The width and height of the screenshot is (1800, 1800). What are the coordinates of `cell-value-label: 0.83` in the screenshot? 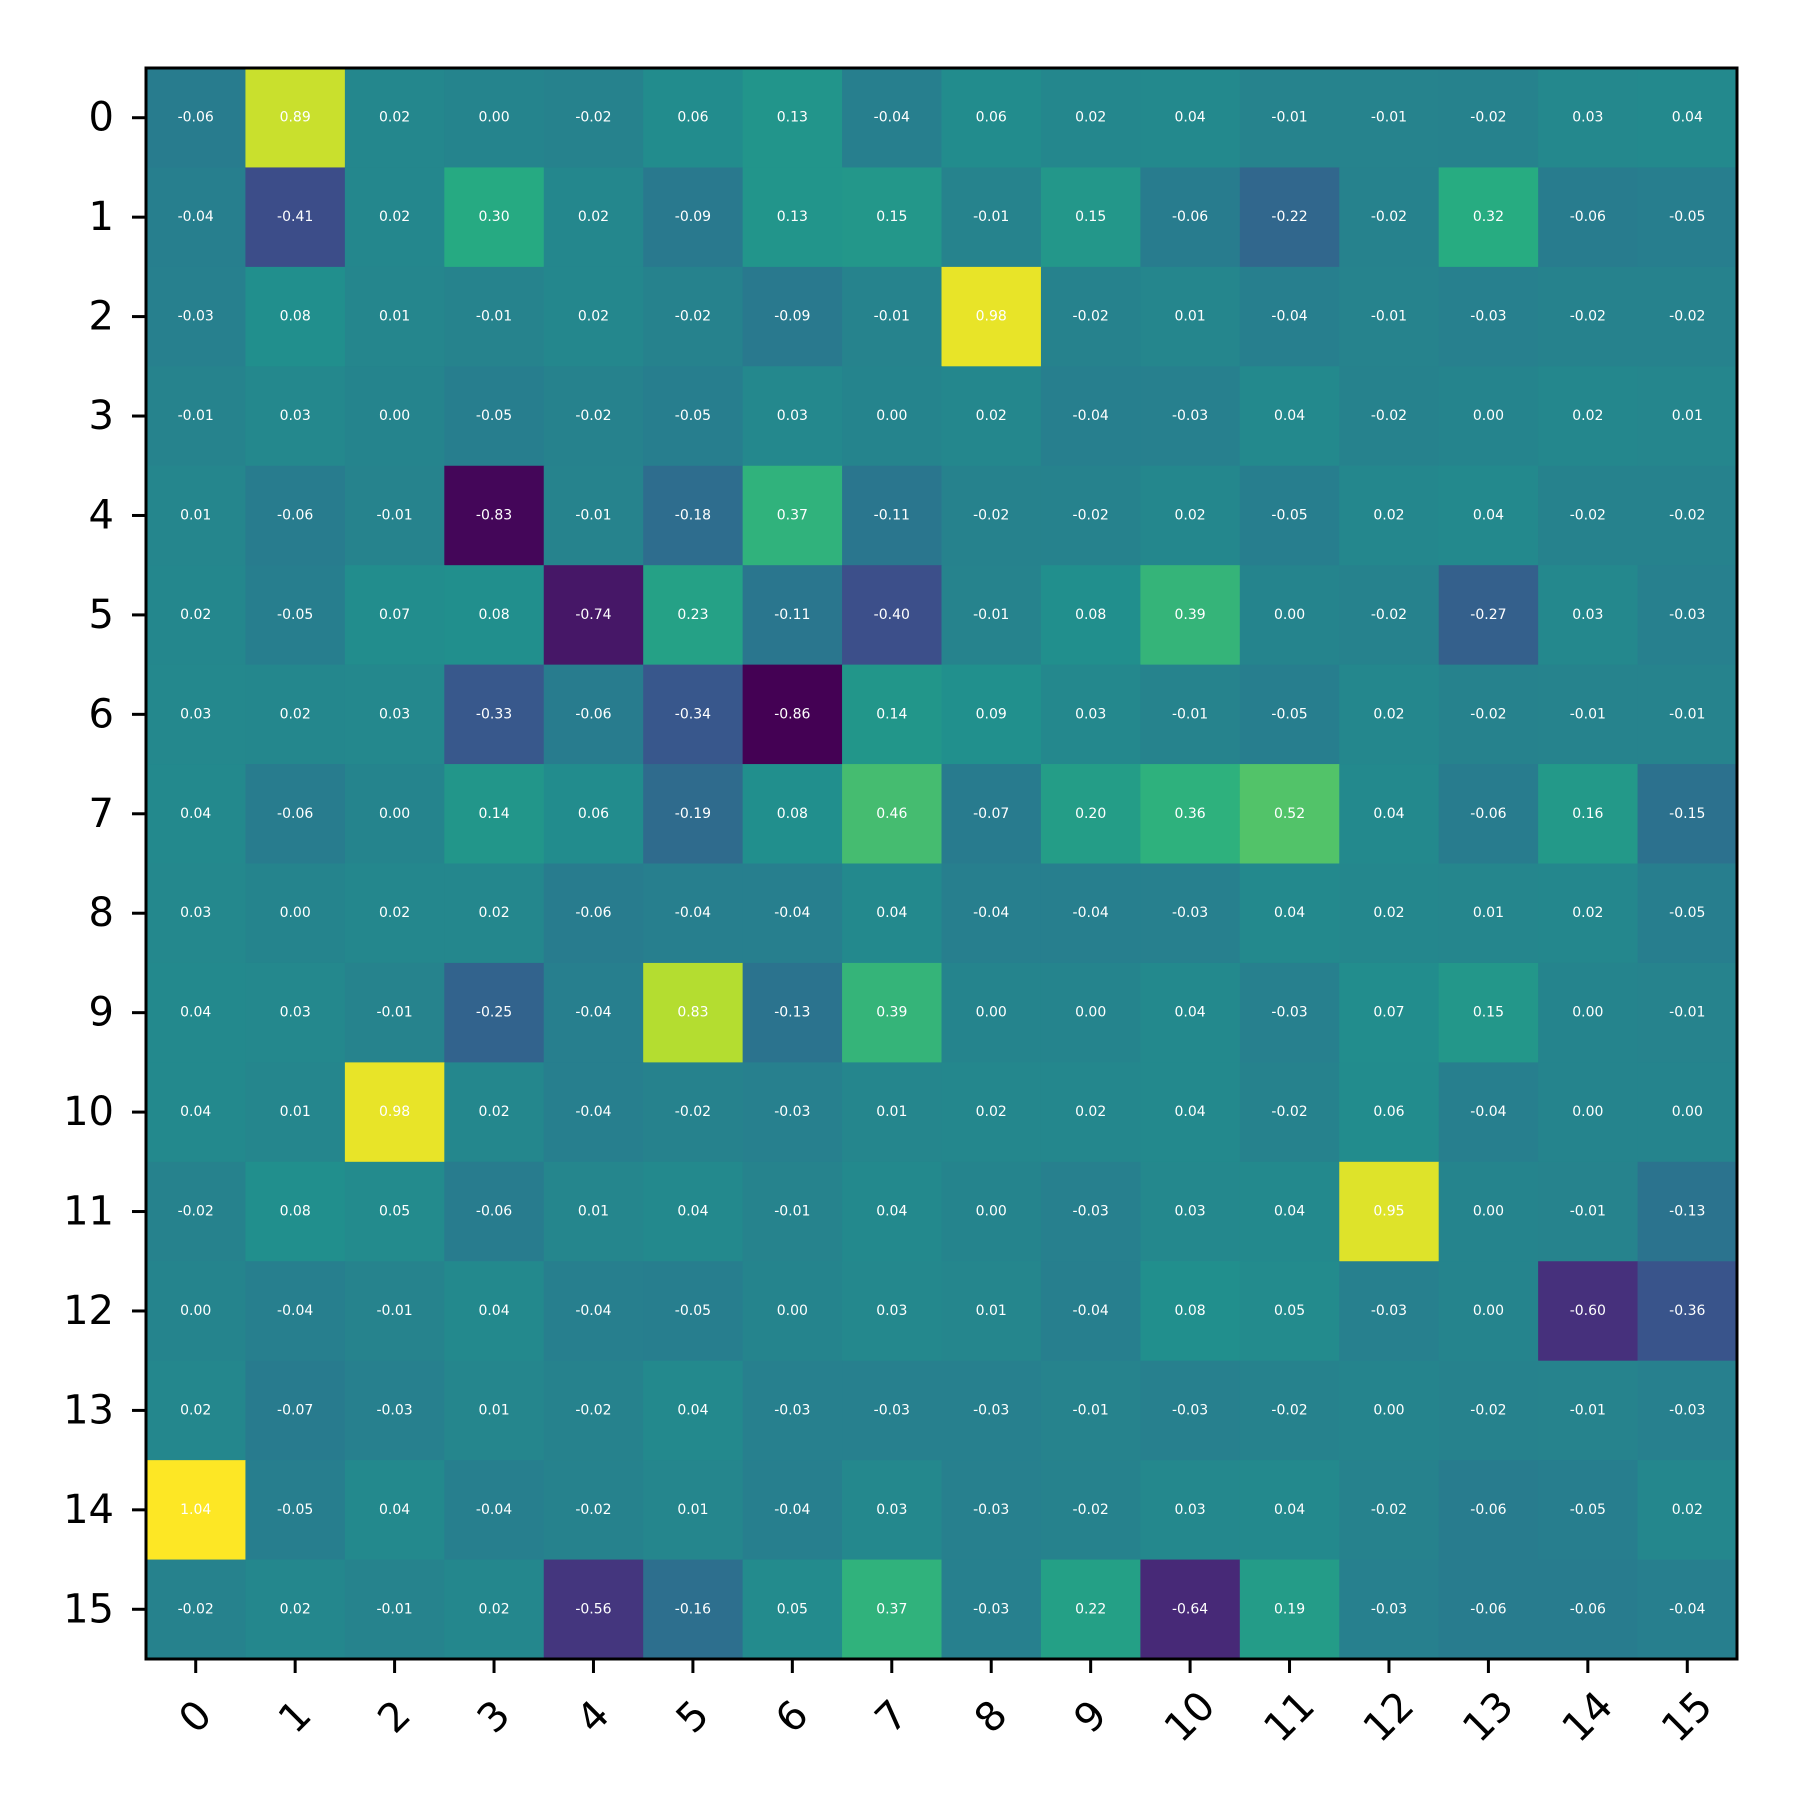 It's located at (692, 1013).